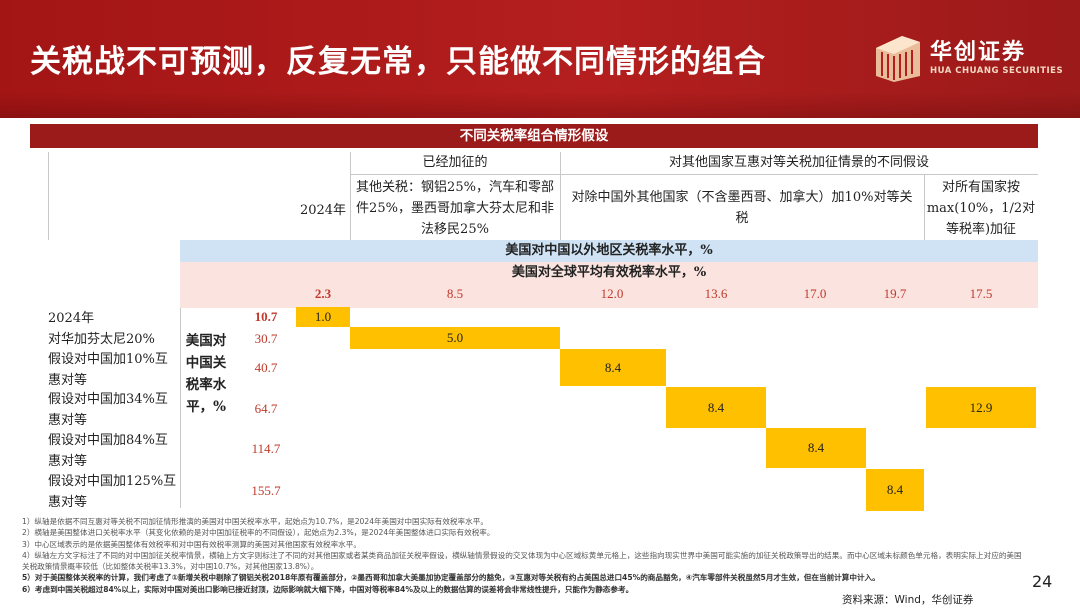  I want to click on source-note: 资料来源：Wind，华创证券, so click(908, 600).